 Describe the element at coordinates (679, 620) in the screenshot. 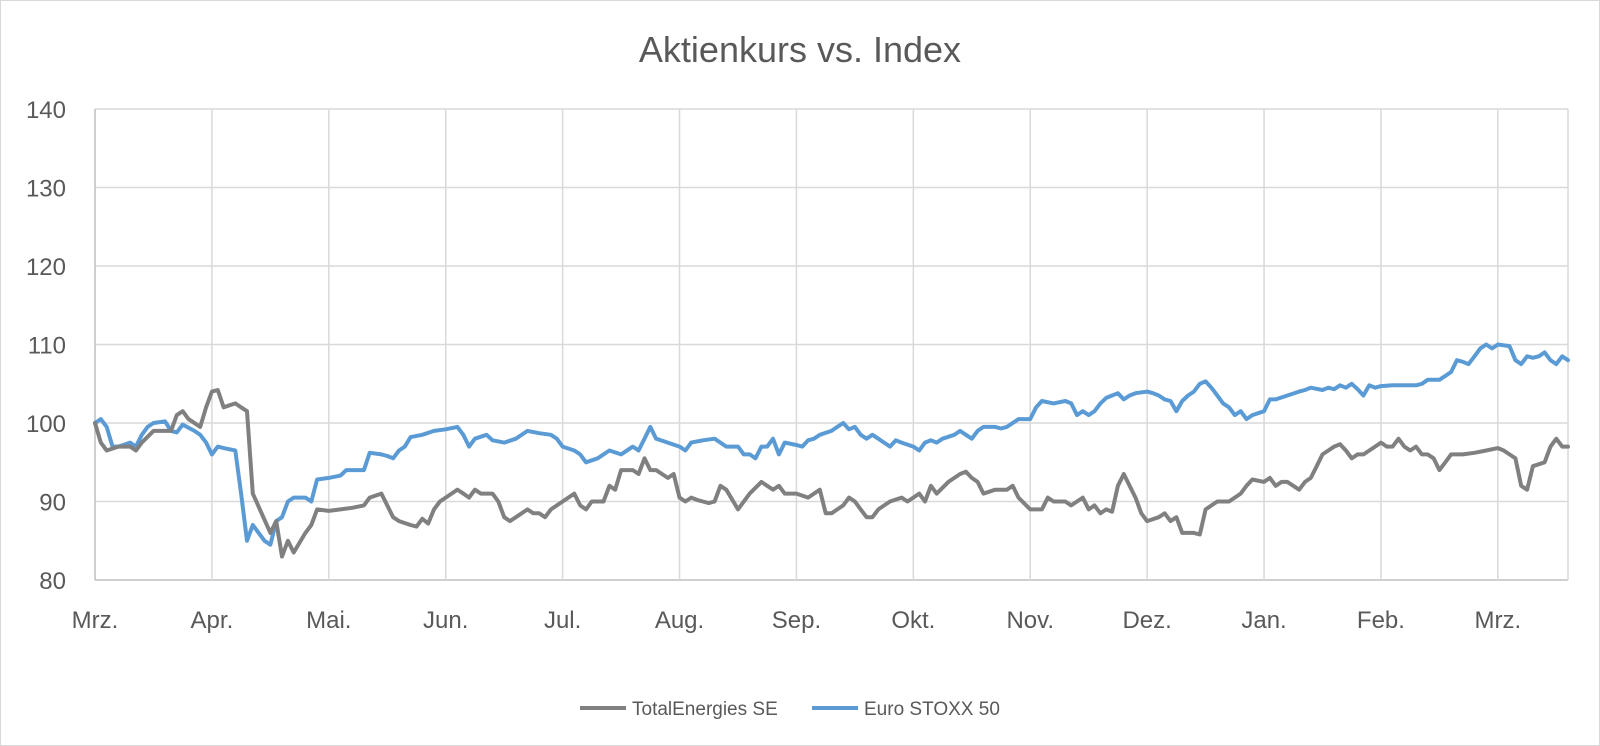

I see `x-tick-label: Aug.` at that location.